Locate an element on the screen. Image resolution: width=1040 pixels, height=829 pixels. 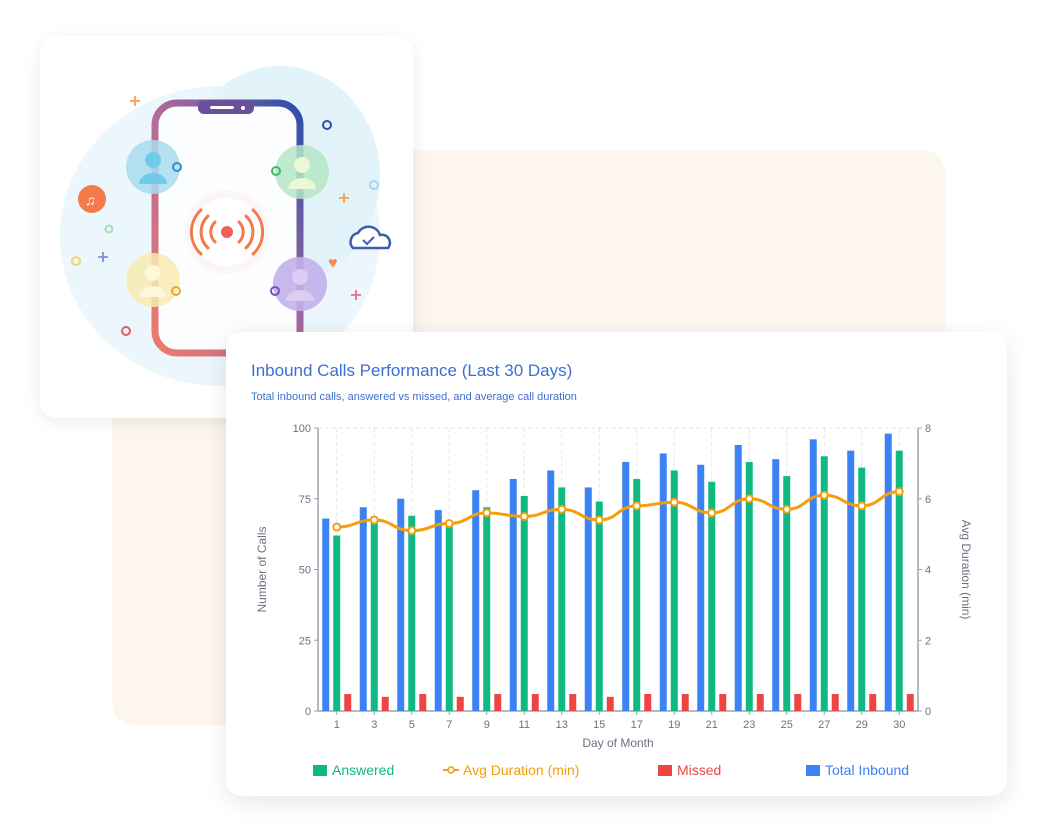
line-avg-duration is located at coordinates (618, 511).